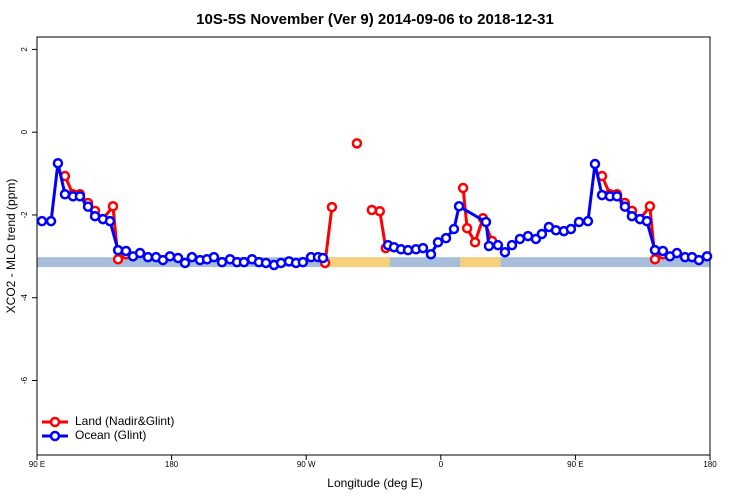  I want to click on x-tick-label: 90 W, so click(306, 464).